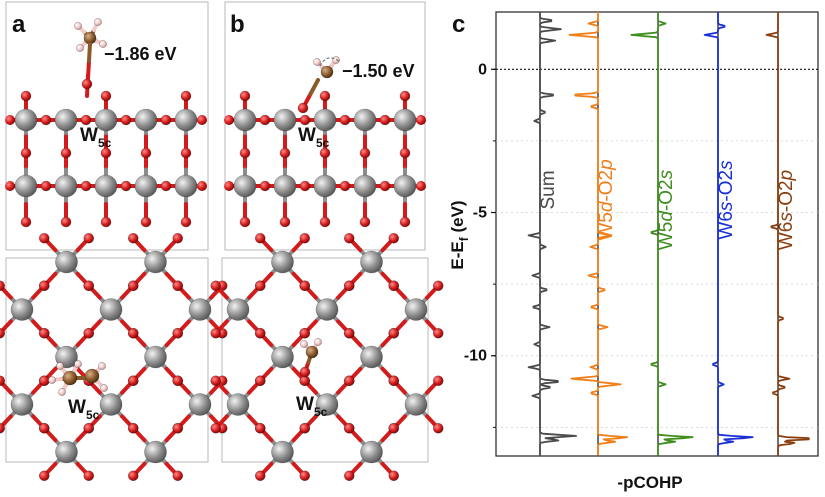  I want to click on panel-b-adsorption-energy: −1.50 eV, so click(378, 71).